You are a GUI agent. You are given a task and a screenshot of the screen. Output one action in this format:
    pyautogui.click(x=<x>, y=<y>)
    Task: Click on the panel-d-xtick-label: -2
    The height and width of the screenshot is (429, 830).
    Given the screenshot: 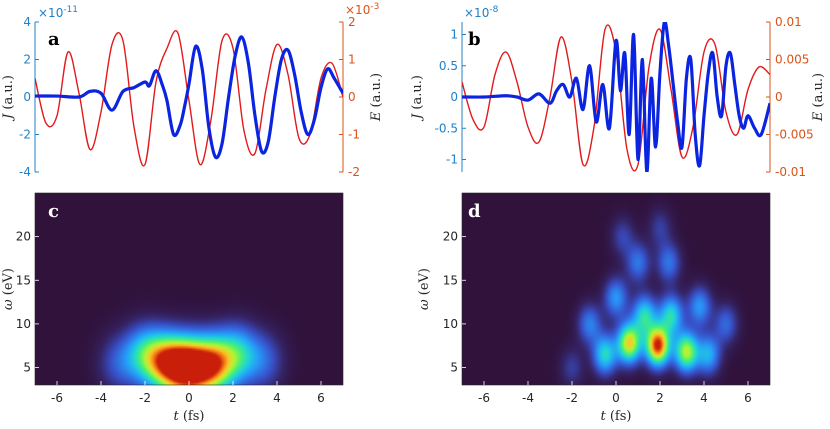 What is the action you would take?
    pyautogui.click(x=572, y=398)
    